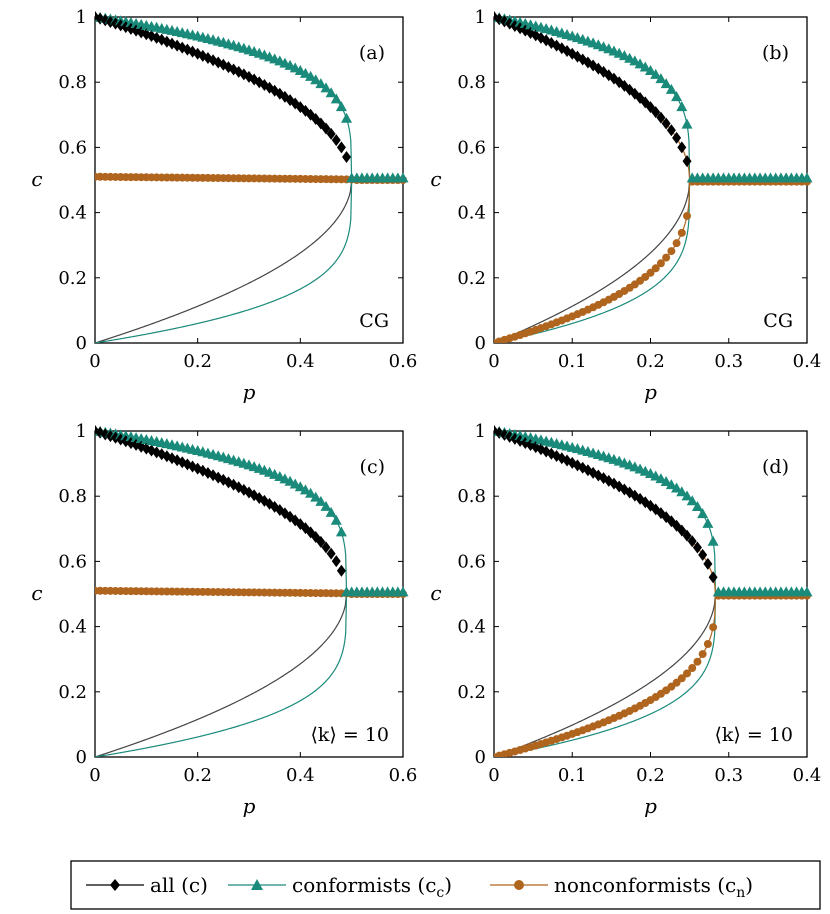  I want to click on legend-nonconformists-marker, so click(519, 885).